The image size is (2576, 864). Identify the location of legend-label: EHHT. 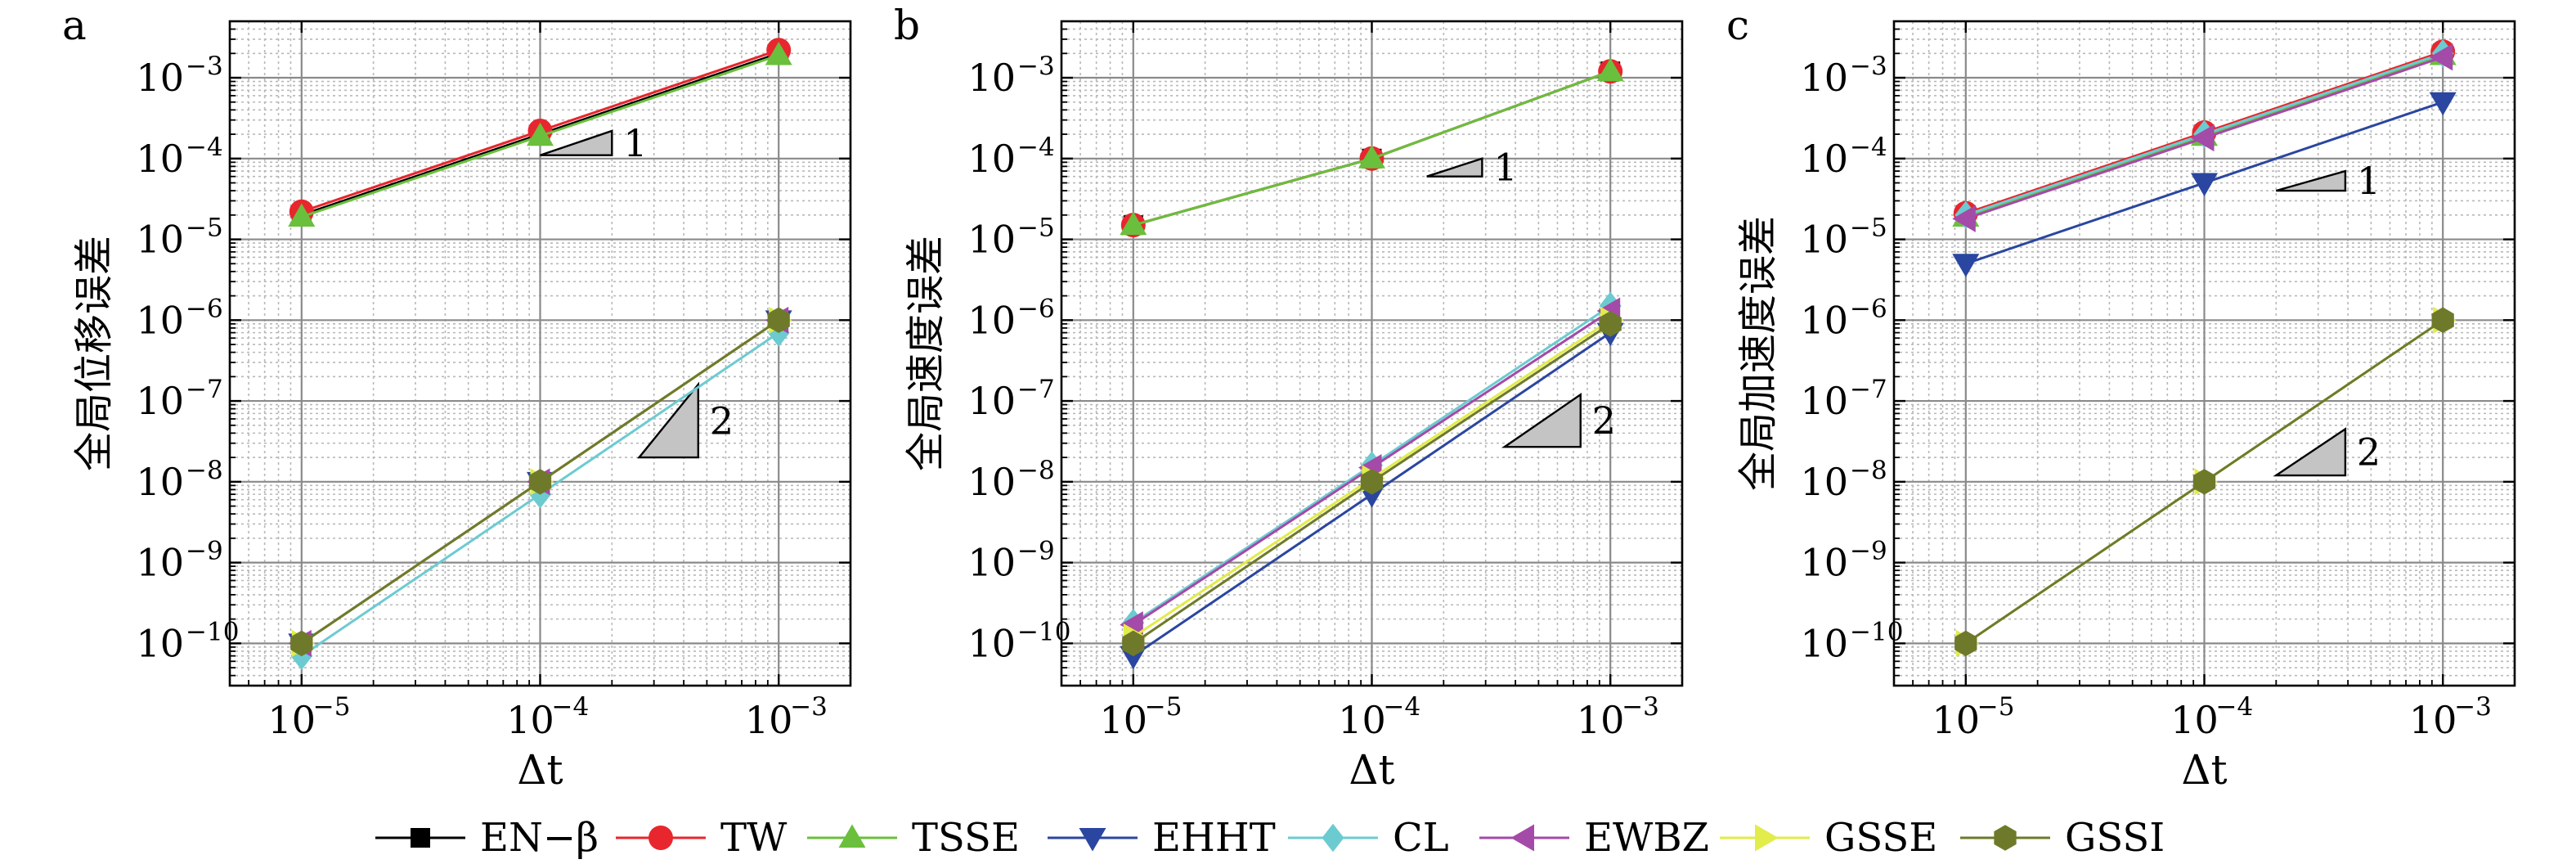
(1214, 838).